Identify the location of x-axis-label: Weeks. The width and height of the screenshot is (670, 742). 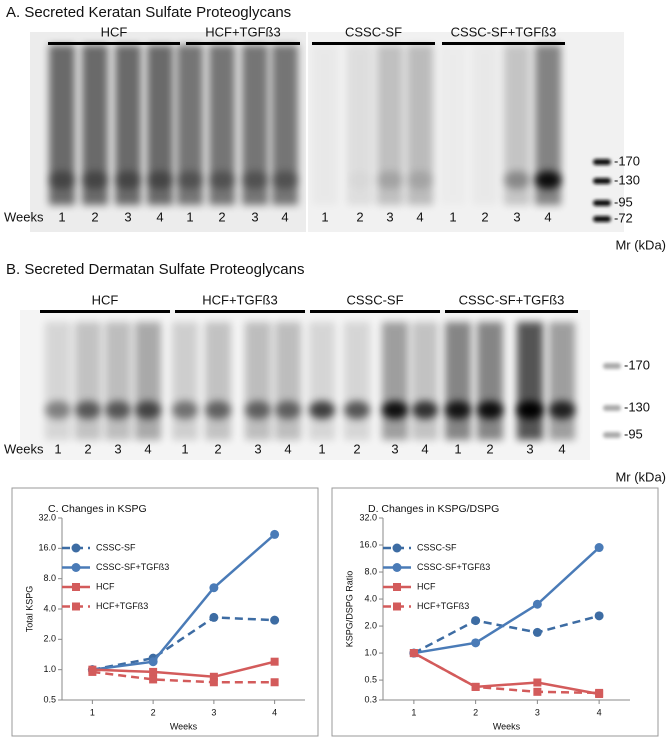
(184, 726).